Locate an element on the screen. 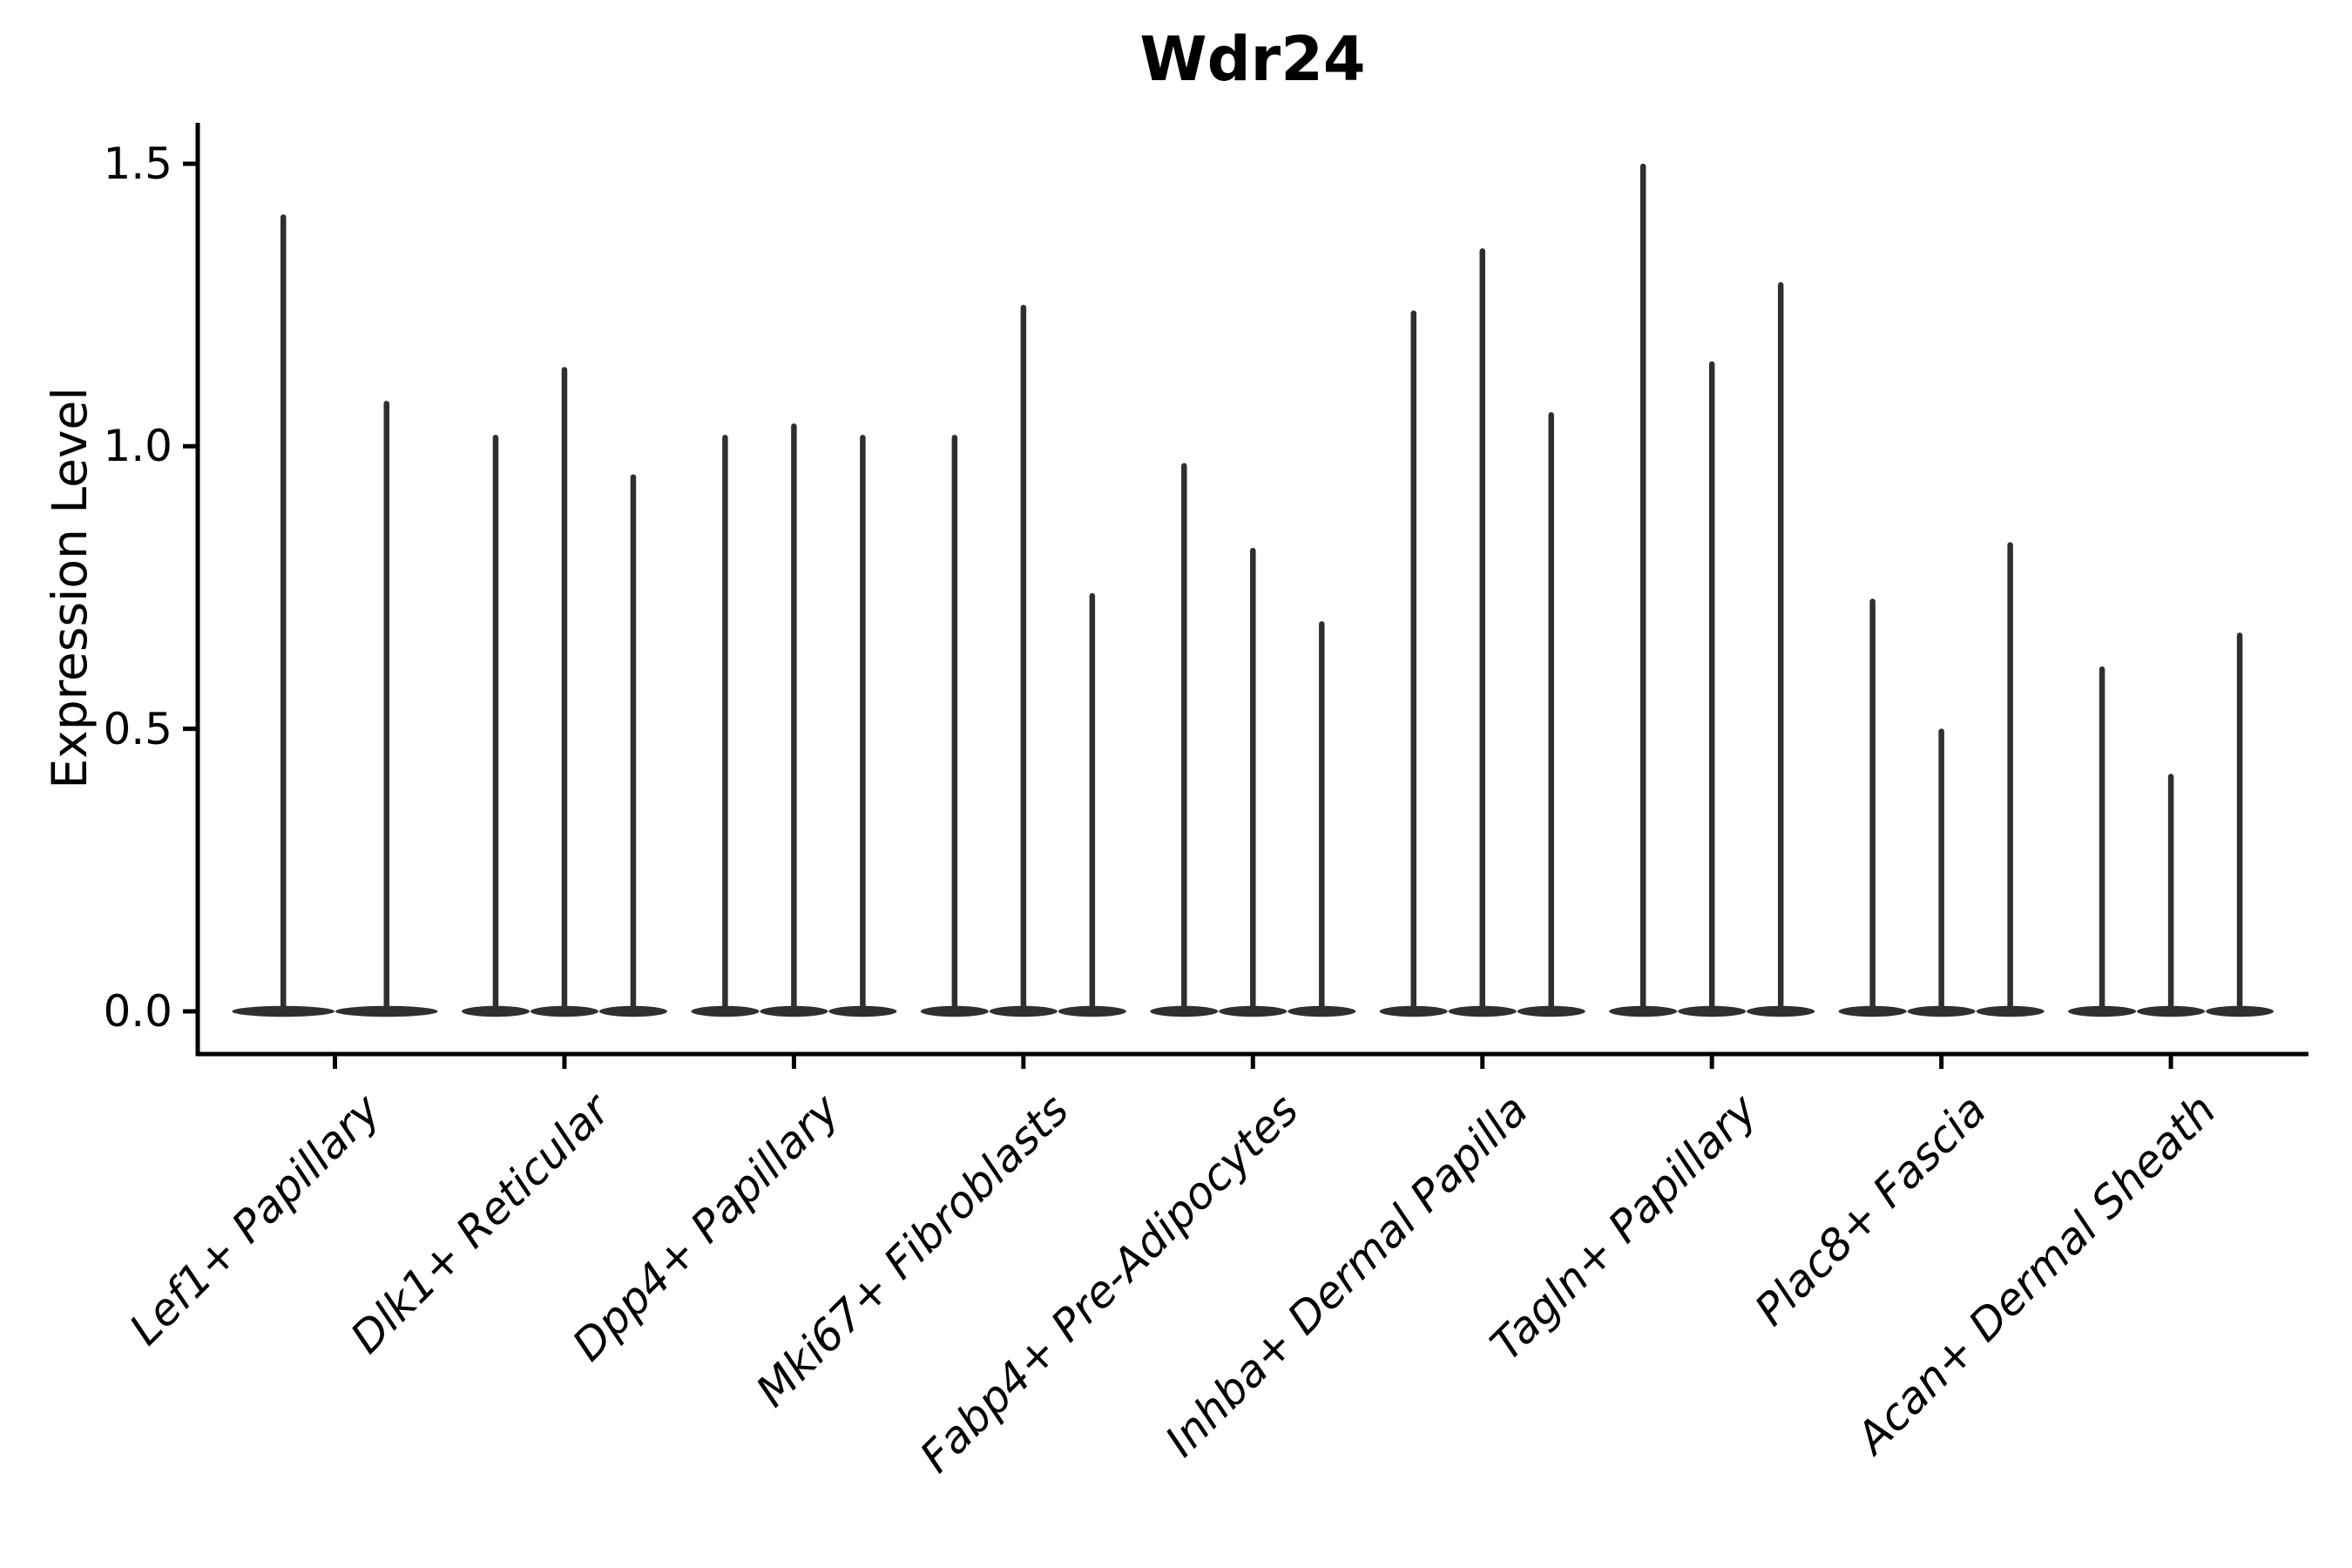 The height and width of the screenshot is (1568, 2352). y-tick-label: 0.0 is located at coordinates (137, 1012).